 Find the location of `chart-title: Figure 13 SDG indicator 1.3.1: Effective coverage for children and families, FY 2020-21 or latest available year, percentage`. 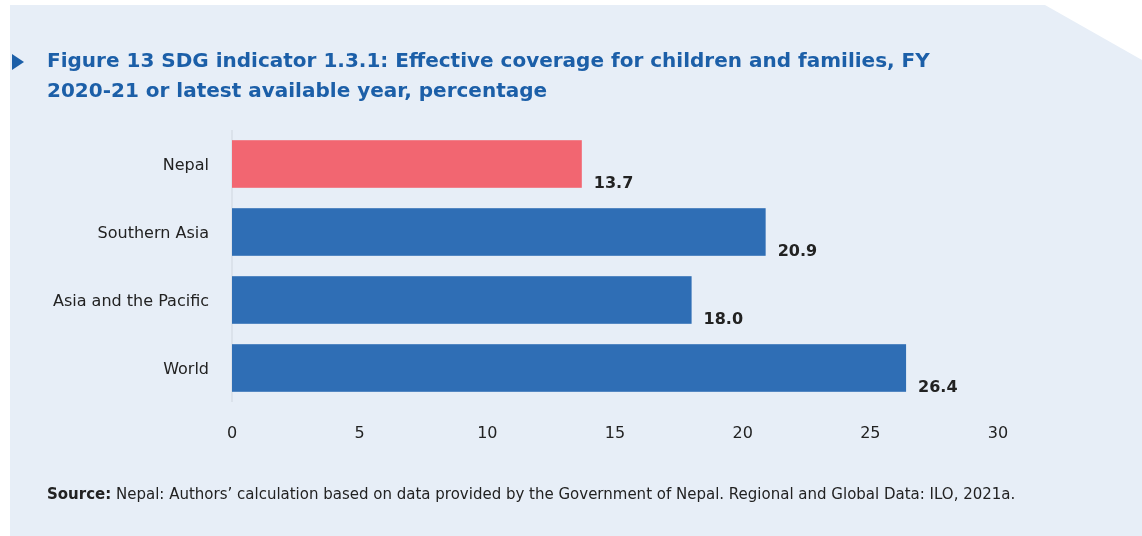

chart-title: Figure 13 SDG indicator 1.3.1: Effective coverage for children and families, FY 2020-21 or latest available year, percentage is located at coordinates (489, 75).